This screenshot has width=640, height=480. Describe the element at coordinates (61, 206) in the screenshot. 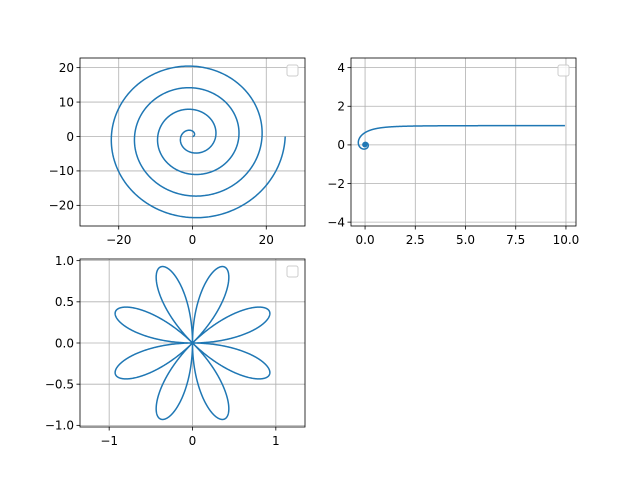

I see `y-tick-label: −20` at that location.